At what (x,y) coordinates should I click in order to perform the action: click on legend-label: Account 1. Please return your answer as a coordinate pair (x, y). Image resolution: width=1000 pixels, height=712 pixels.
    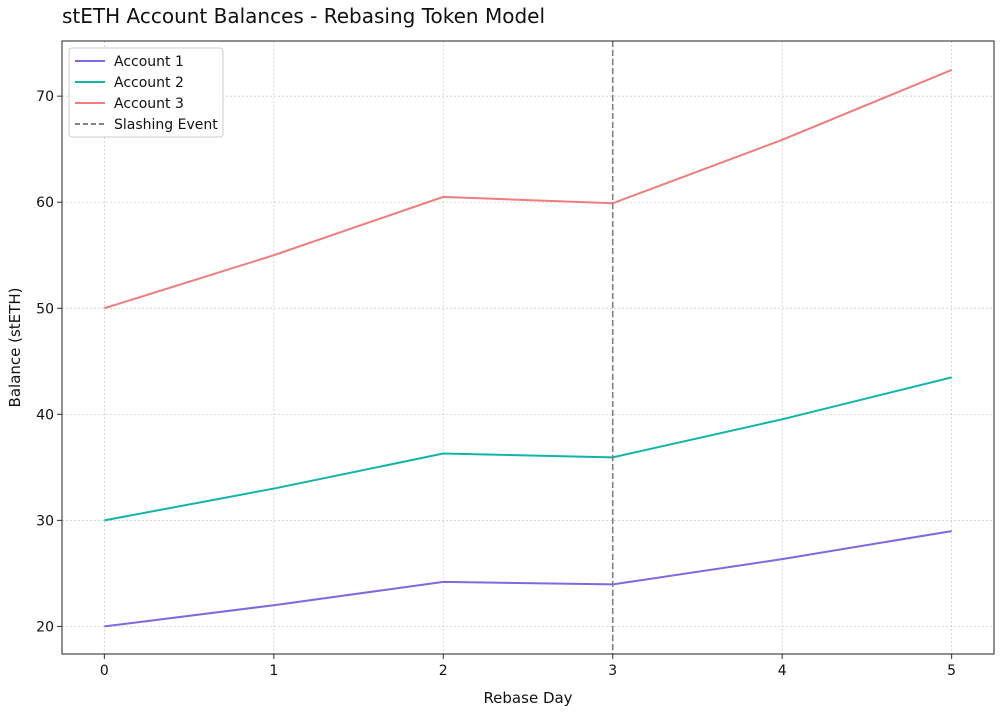
    Looking at the image, I should click on (149, 62).